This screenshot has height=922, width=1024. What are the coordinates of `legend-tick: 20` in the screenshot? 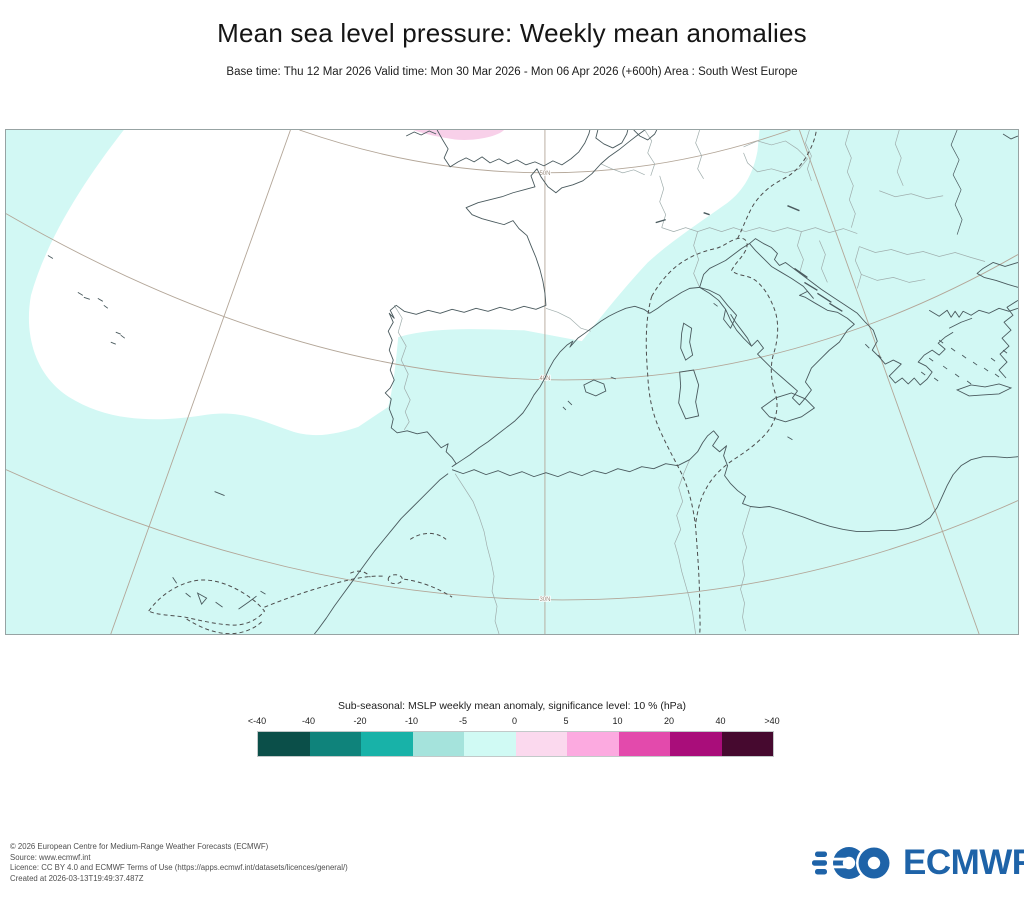 It's located at (669, 721).